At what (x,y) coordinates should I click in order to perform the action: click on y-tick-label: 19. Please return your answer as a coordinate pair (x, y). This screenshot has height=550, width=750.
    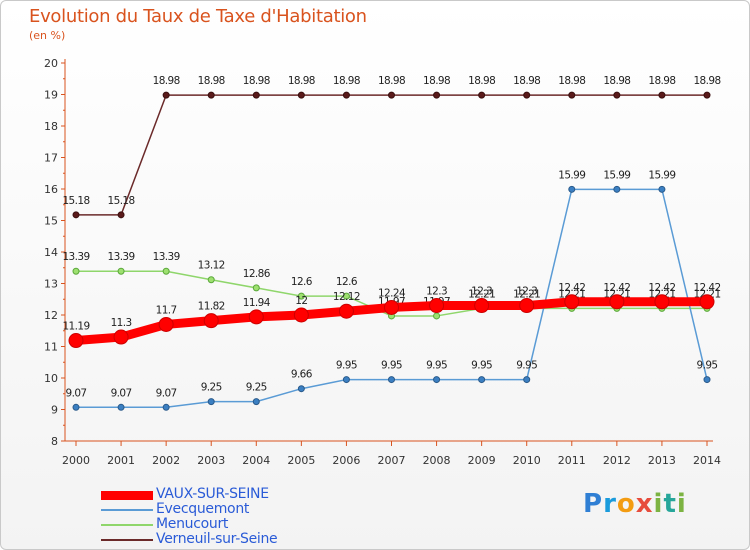
    Looking at the image, I should click on (51, 95).